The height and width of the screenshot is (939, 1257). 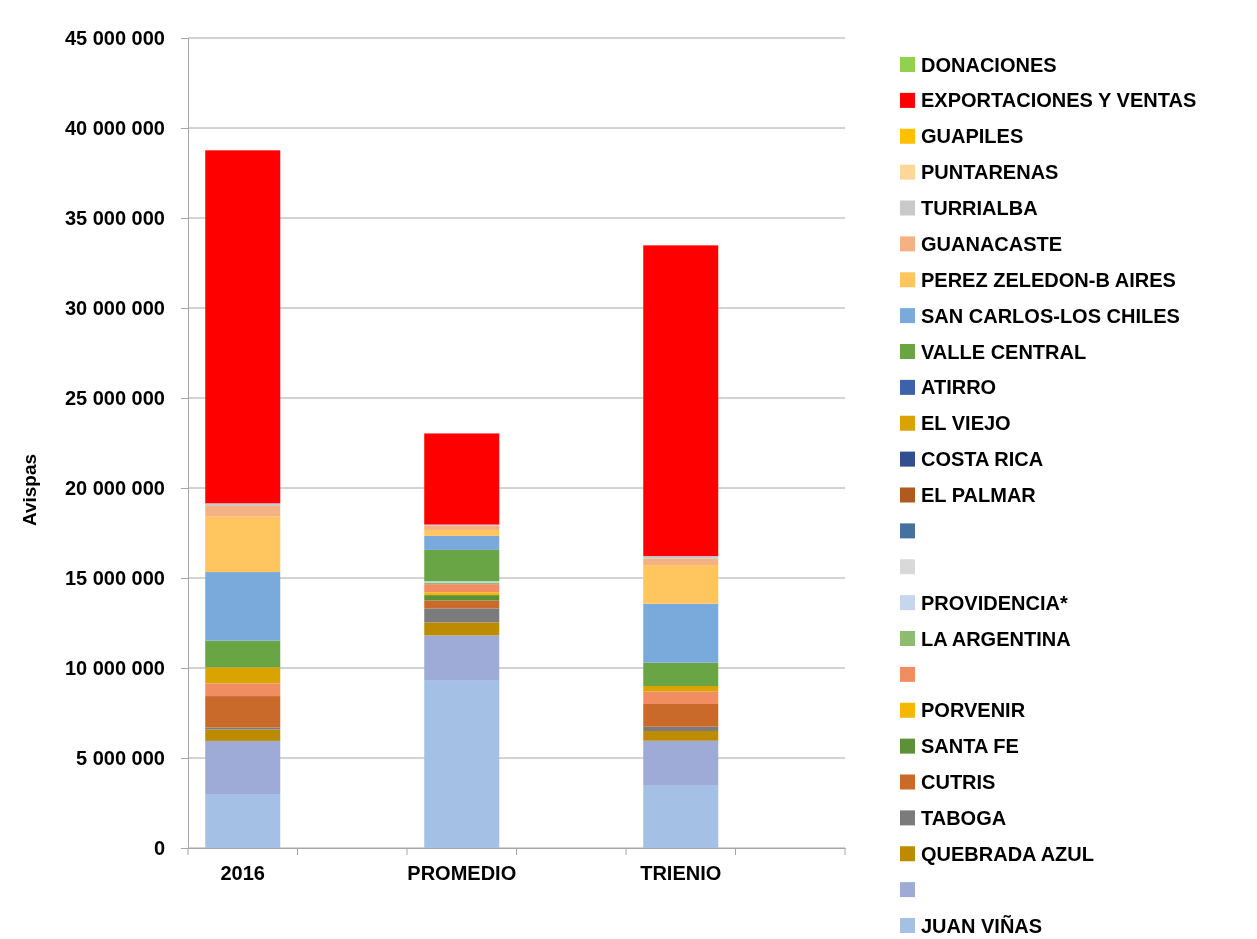 I want to click on legend-label: PROVIDENCIA*, so click(x=994, y=602).